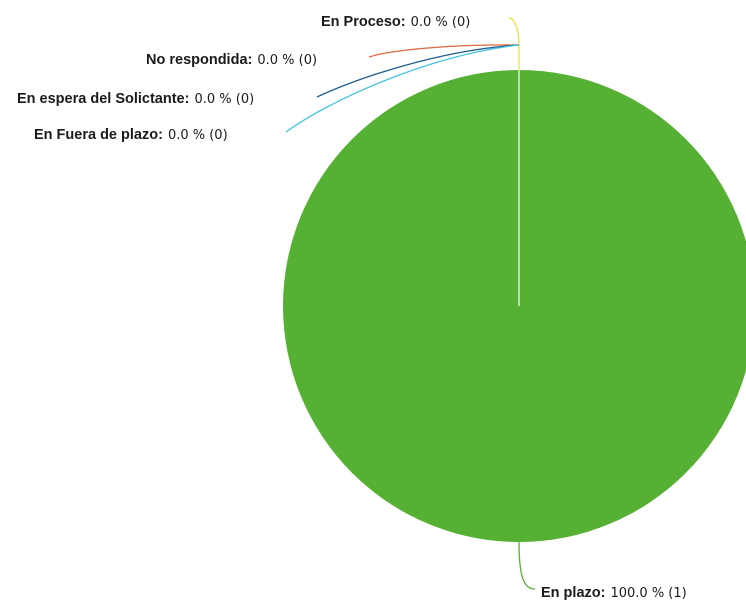 This screenshot has width=746, height=603. I want to click on label-name: No respondida, so click(197, 60).